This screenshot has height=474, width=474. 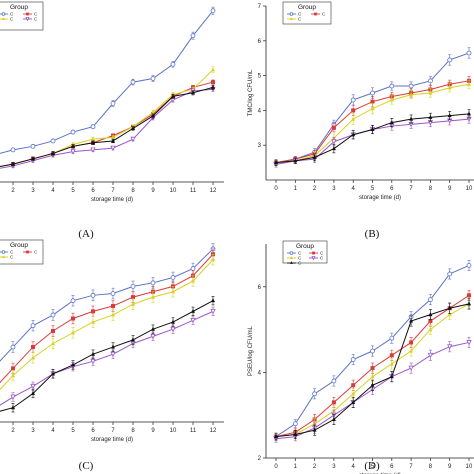 What do you see at coordinates (251, 92) in the screenshot?
I see `y-axis-title: TMC/log CFU/mL` at bounding box center [251, 92].